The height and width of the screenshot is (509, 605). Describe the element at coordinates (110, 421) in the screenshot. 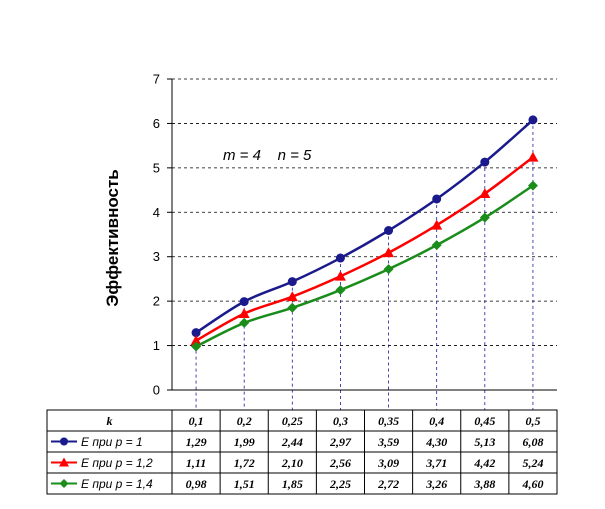

I see `table-header-label: k` at that location.